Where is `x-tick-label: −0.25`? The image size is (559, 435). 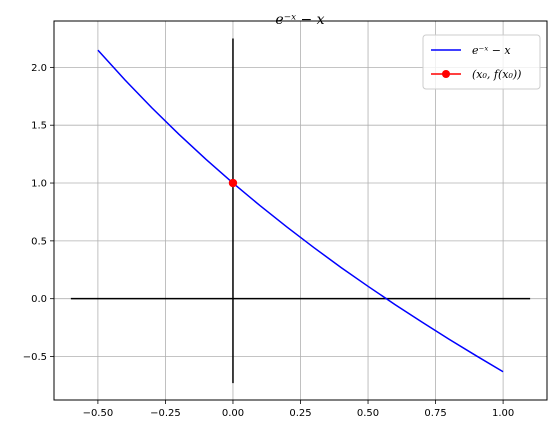 x-tick-label: −0.25 is located at coordinates (165, 413).